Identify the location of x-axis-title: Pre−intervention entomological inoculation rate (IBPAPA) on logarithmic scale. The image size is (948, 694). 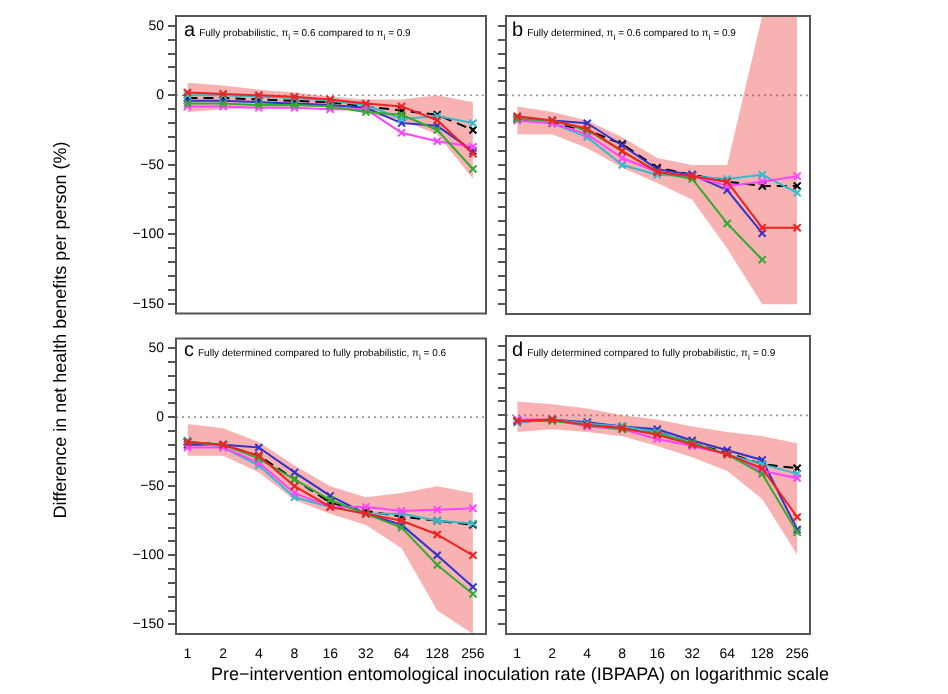
(520, 674).